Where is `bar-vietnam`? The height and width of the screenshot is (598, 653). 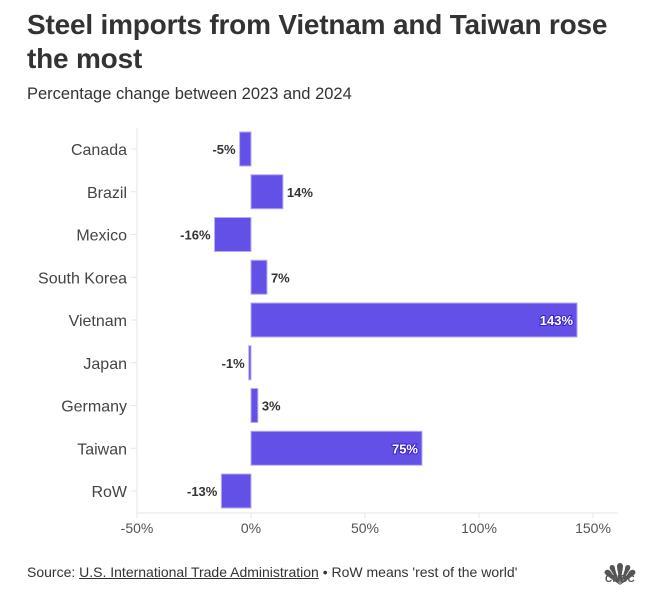
bar-vietnam is located at coordinates (414, 320).